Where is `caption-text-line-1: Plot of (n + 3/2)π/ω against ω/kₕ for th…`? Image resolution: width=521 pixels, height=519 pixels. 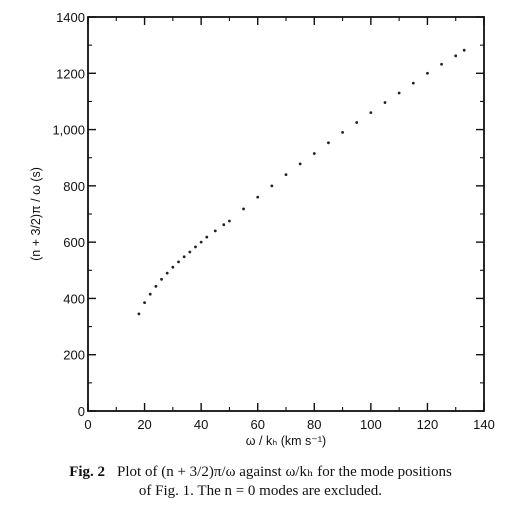 caption-text-line-1: Plot of (n + 3/2)π/ω against ω/kₕ for th… is located at coordinates (284, 472).